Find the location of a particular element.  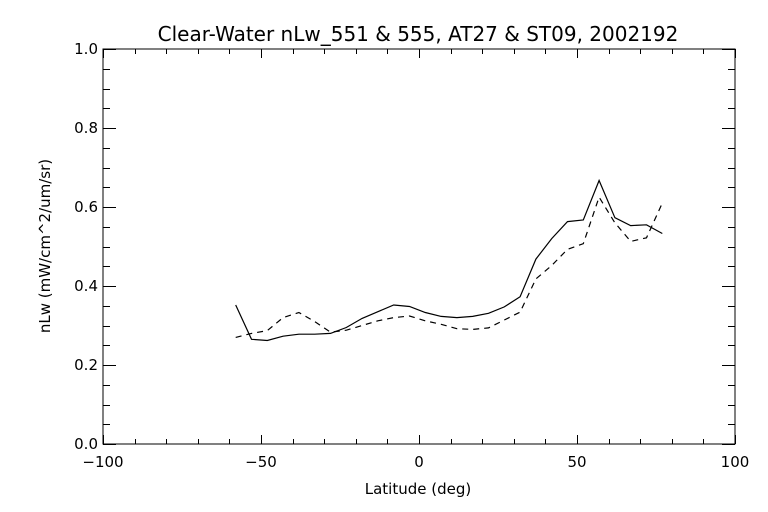

y-tick-label: 0.6 is located at coordinates (86, 207).